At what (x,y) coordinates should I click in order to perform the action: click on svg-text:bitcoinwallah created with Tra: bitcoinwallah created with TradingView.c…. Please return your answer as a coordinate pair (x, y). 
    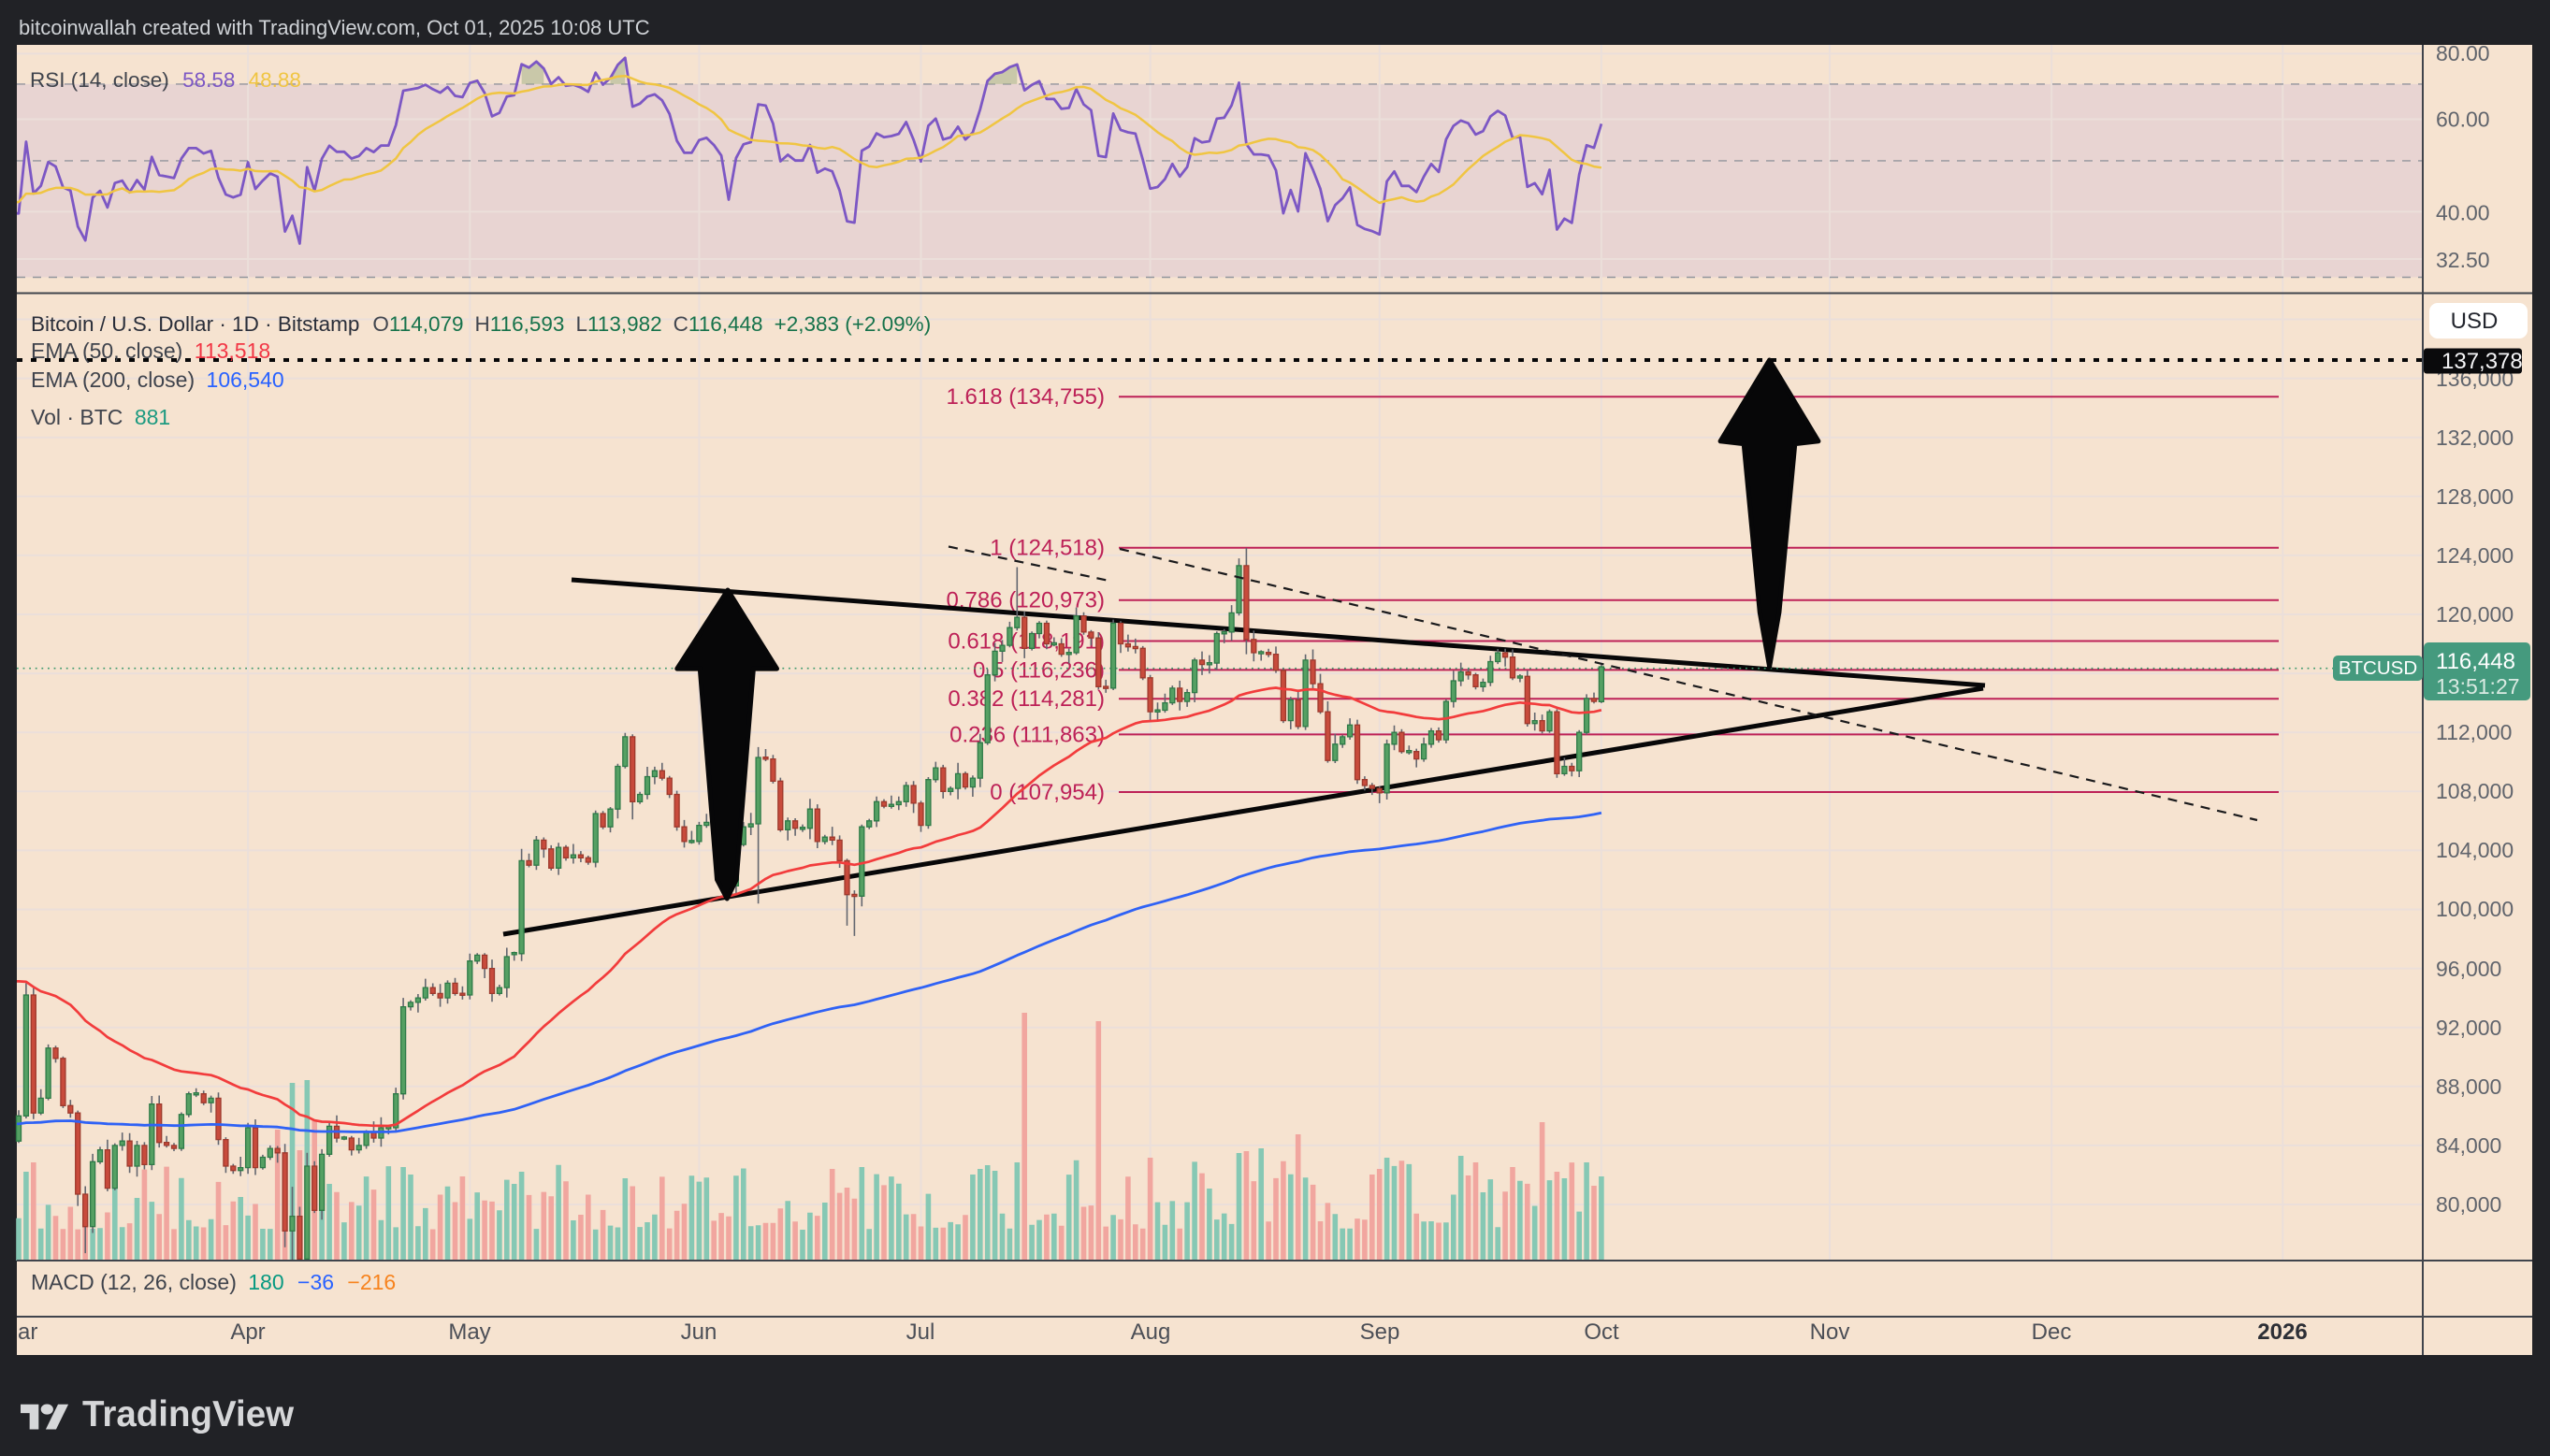
    Looking at the image, I should click on (334, 27).